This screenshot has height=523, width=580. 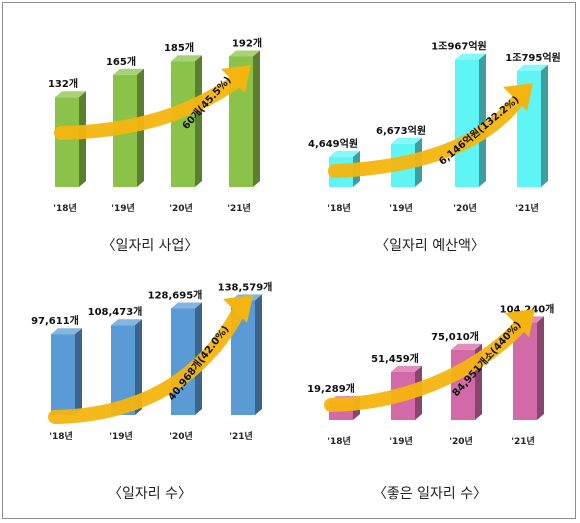 What do you see at coordinates (121, 61) in the screenshot?
I see `value-label: 165개` at bounding box center [121, 61].